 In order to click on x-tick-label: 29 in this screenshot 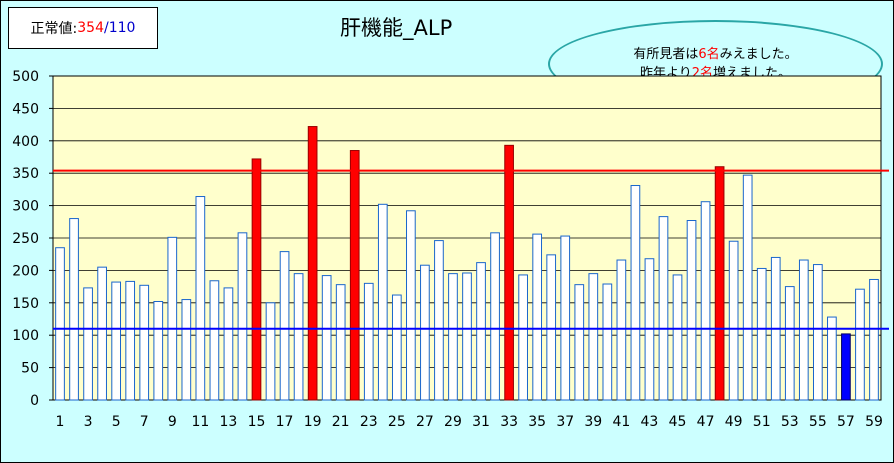, I will do `click(453, 422)`.